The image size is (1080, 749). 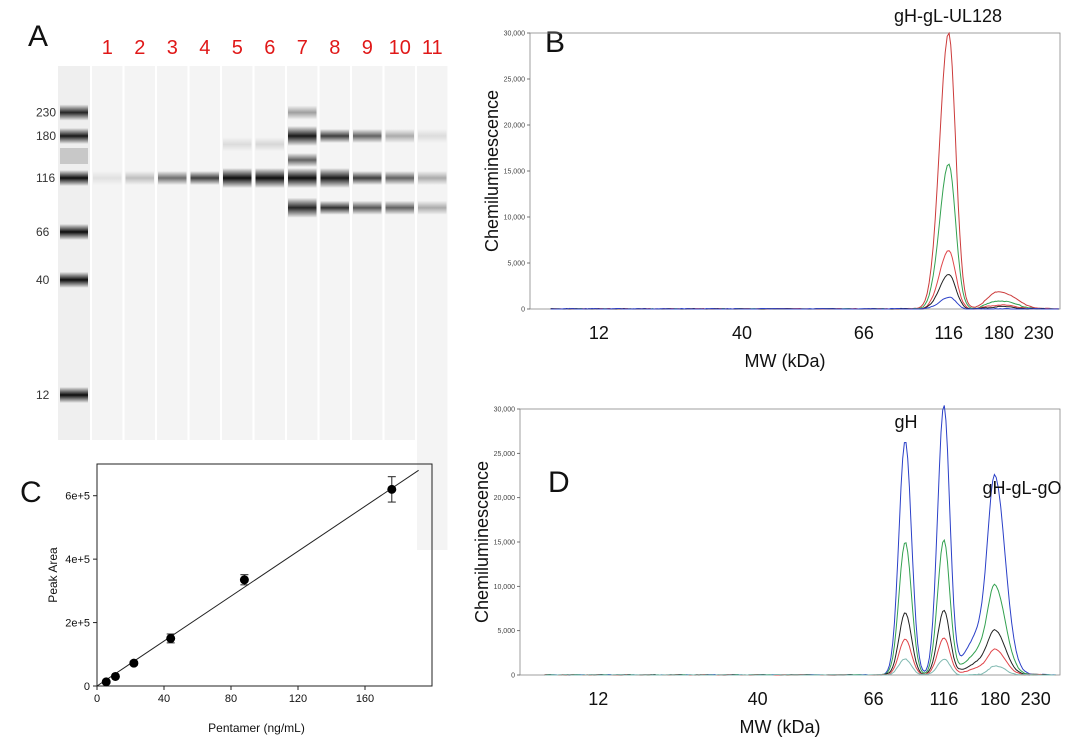 I want to click on x-axis-label: Pentamer (ng/mL), so click(x=256, y=728).